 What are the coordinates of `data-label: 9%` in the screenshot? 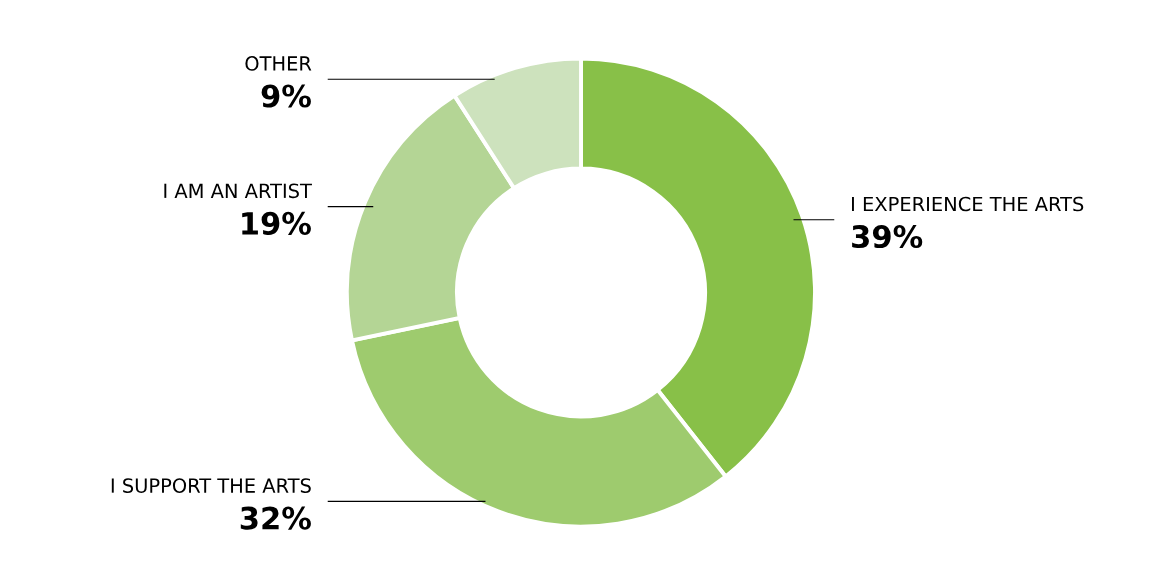 It's located at (286, 96).